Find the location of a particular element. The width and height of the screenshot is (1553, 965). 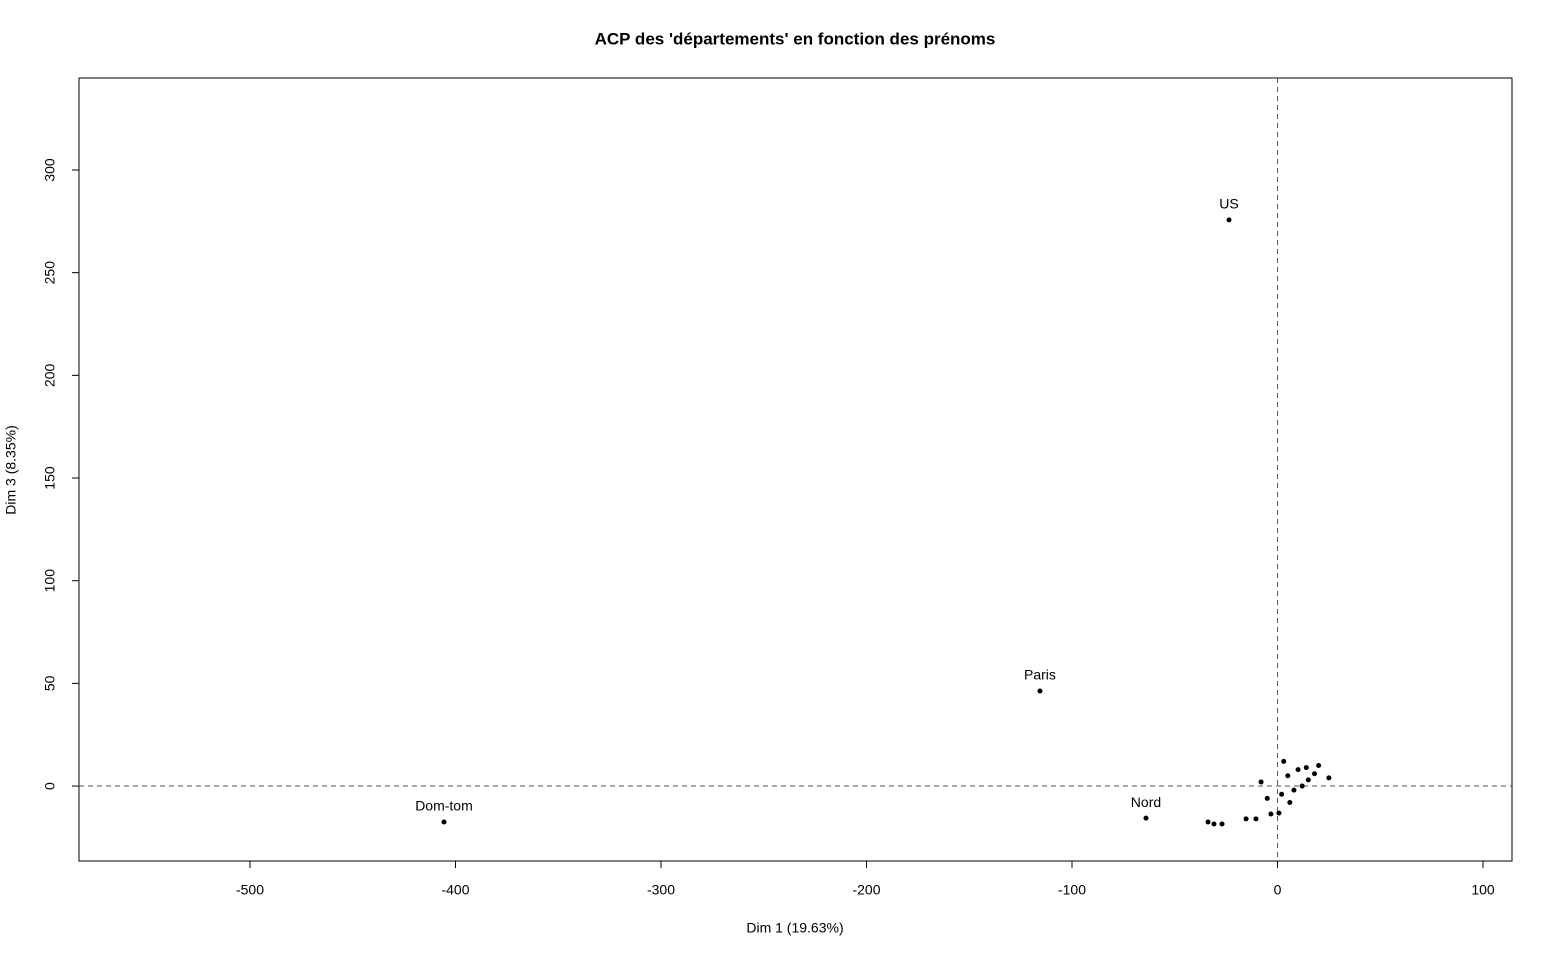

x-tick-label: -100 is located at coordinates (1072, 890).